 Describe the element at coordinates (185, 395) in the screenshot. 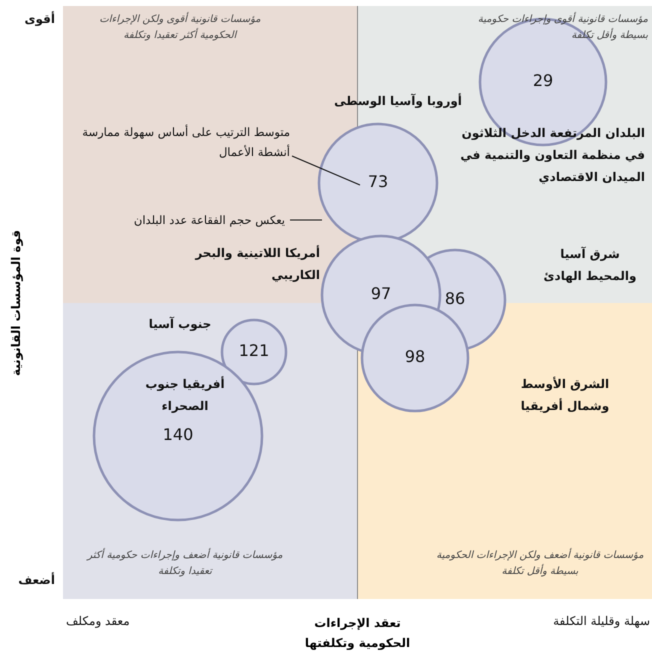

I see `category-label: أفريقيا جنوب الصحراء` at that location.